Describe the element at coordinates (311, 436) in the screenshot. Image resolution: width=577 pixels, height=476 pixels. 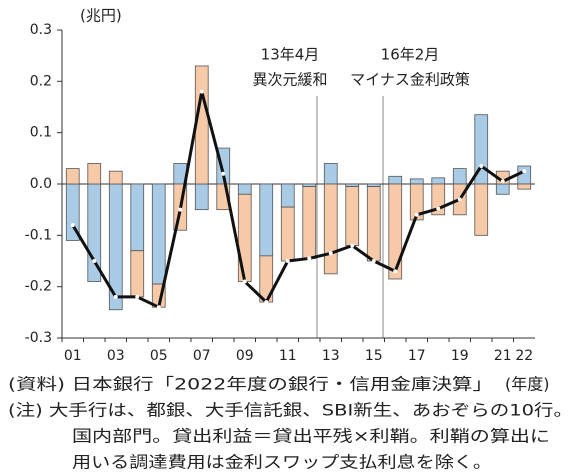
I see `note: 国内部門。貸出利益＝貸出平残×利鞘。利鞘の算出に` at that location.